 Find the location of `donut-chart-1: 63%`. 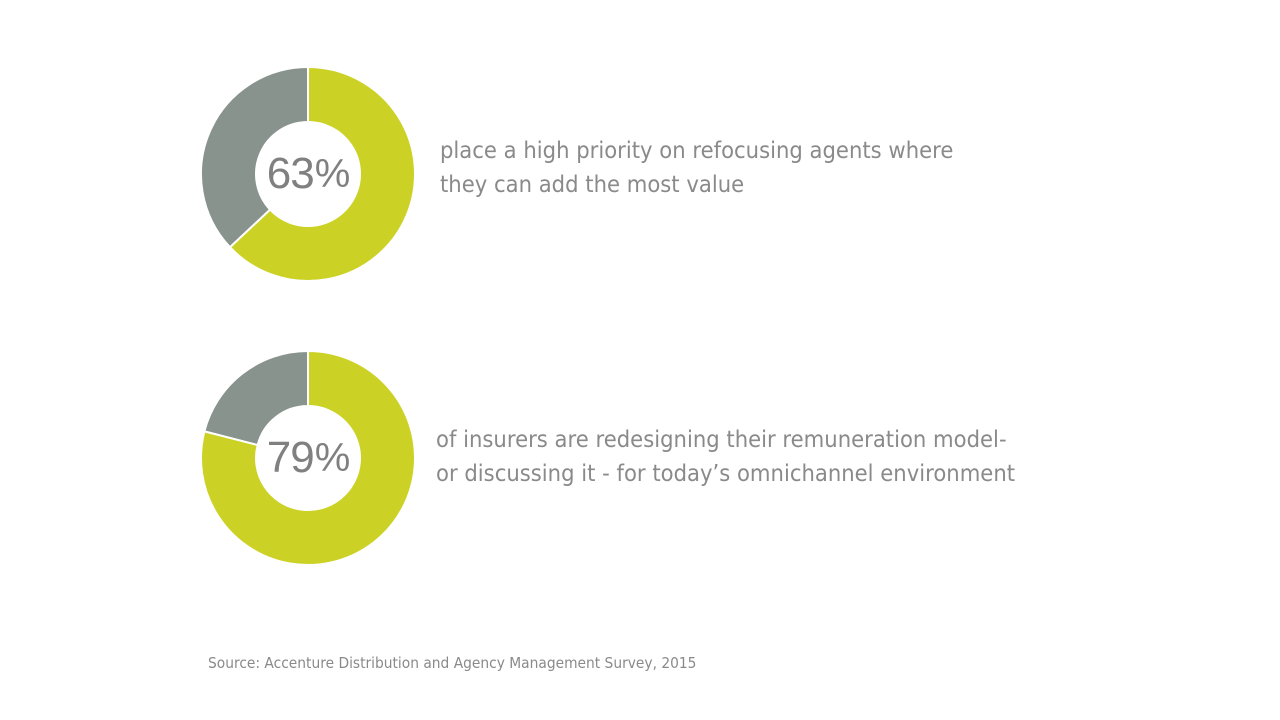

donut-chart-1: 63% is located at coordinates (308, 174).